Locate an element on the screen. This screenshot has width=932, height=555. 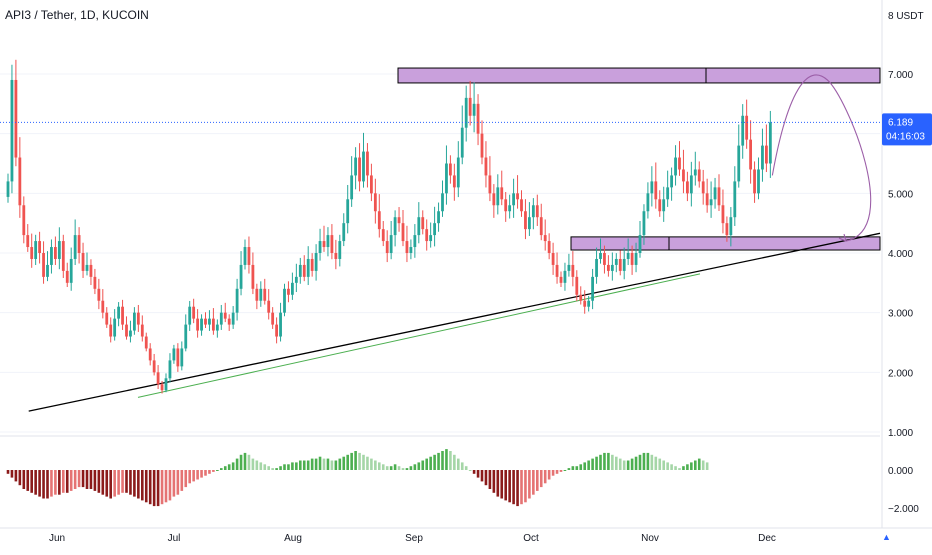
current-price-badge-box is located at coordinates (907, 129).